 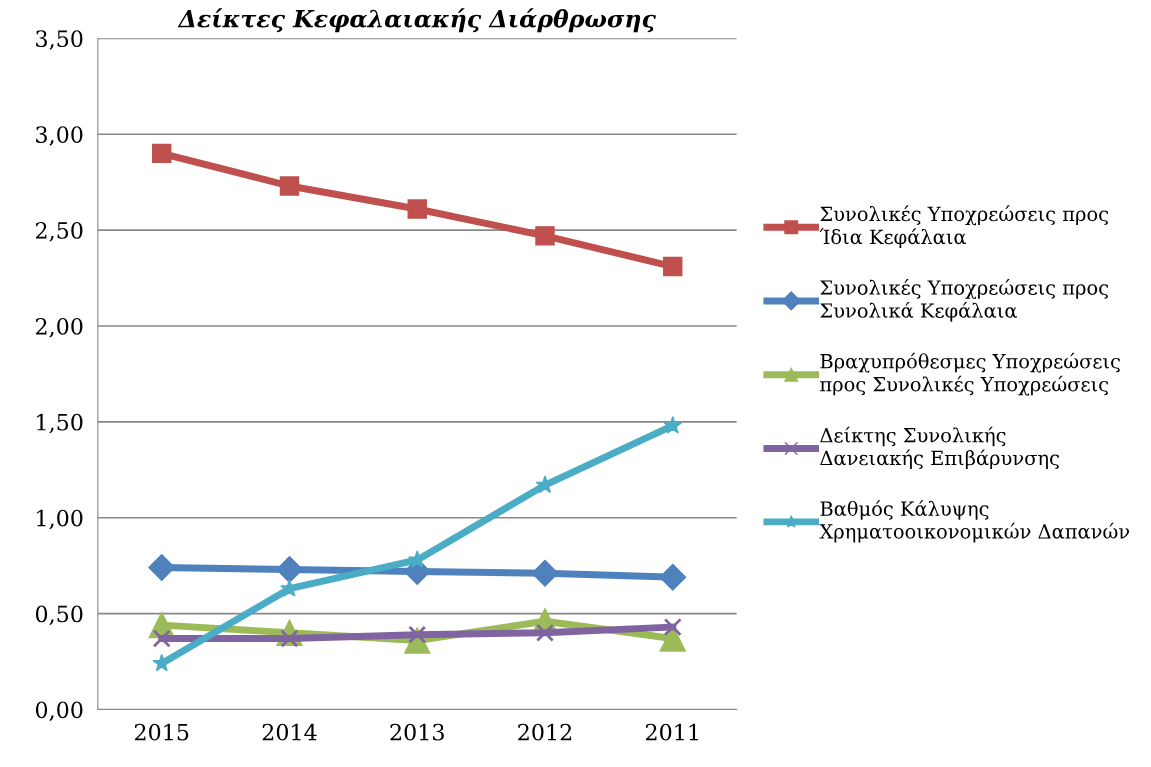 I want to click on legend-label: Συνολικές Υποχρεώσεις προς Ίδια Κεφάλαια, so click(x=963, y=226).